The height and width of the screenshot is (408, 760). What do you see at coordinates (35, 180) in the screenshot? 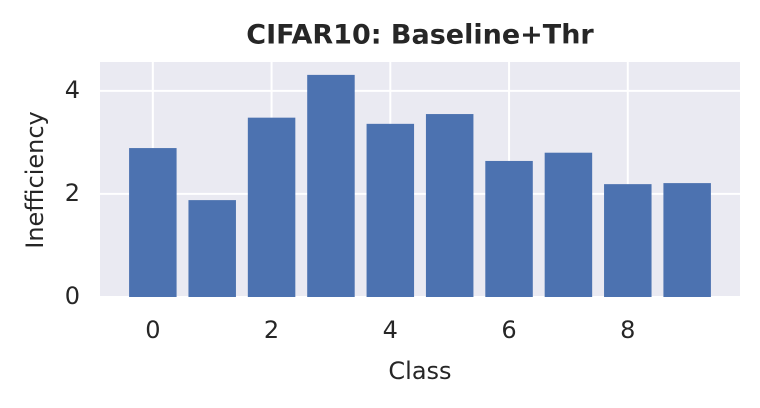
I see `y-axis-label: Inefficiency` at bounding box center [35, 180].